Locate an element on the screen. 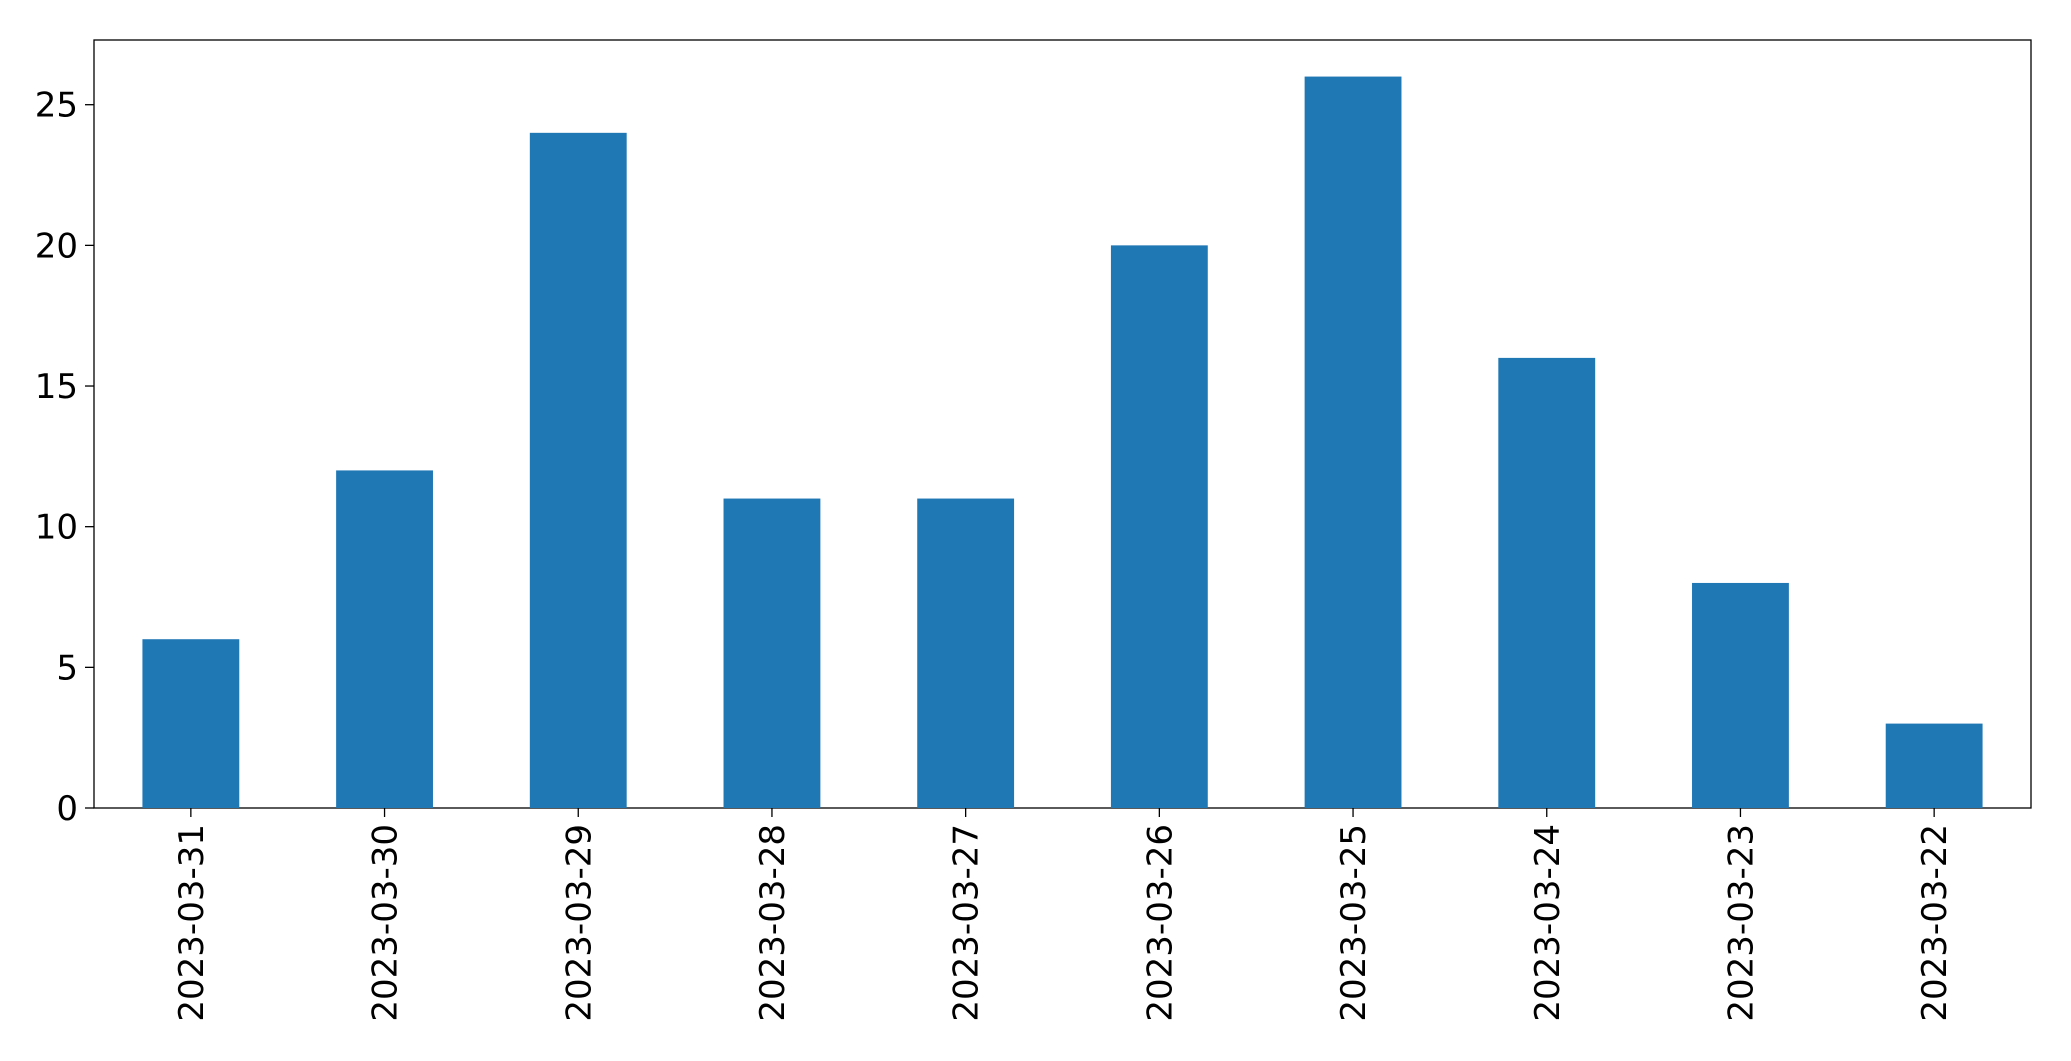  x-tick-label: 2023-03-22 is located at coordinates (1935, 923).